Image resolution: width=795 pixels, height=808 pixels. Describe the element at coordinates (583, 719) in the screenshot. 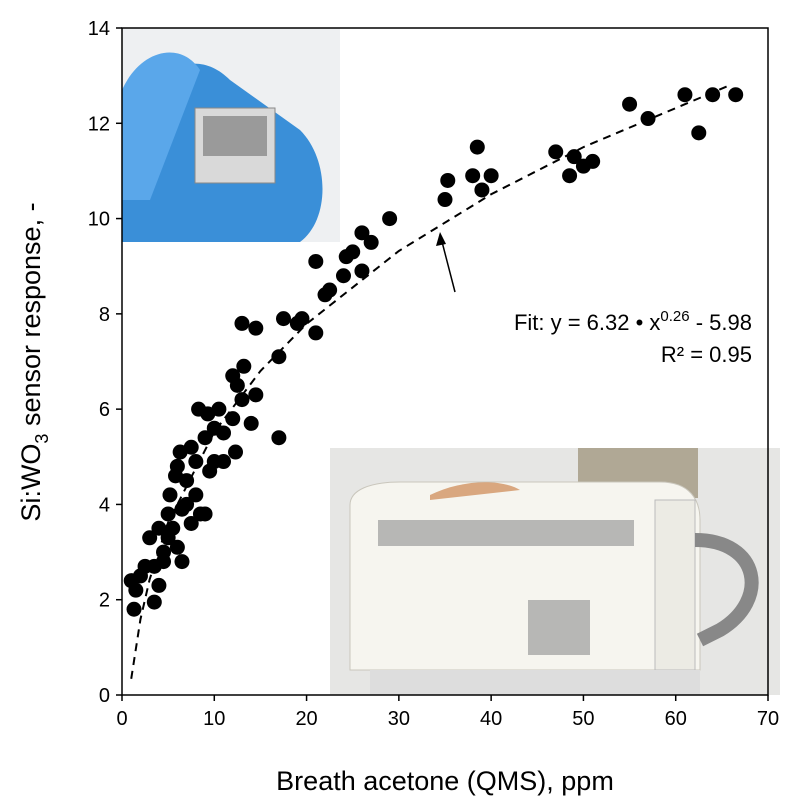

I see `x-tick-label: 50` at that location.